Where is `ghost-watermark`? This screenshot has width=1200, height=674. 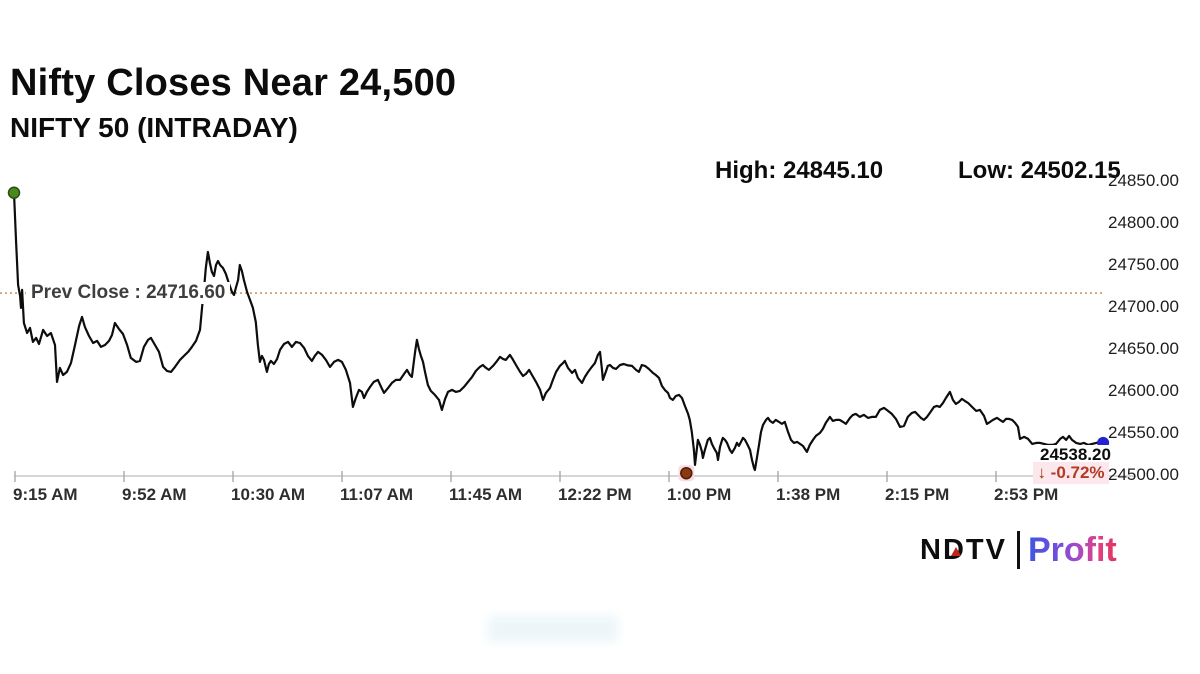
ghost-watermark is located at coordinates (553, 629).